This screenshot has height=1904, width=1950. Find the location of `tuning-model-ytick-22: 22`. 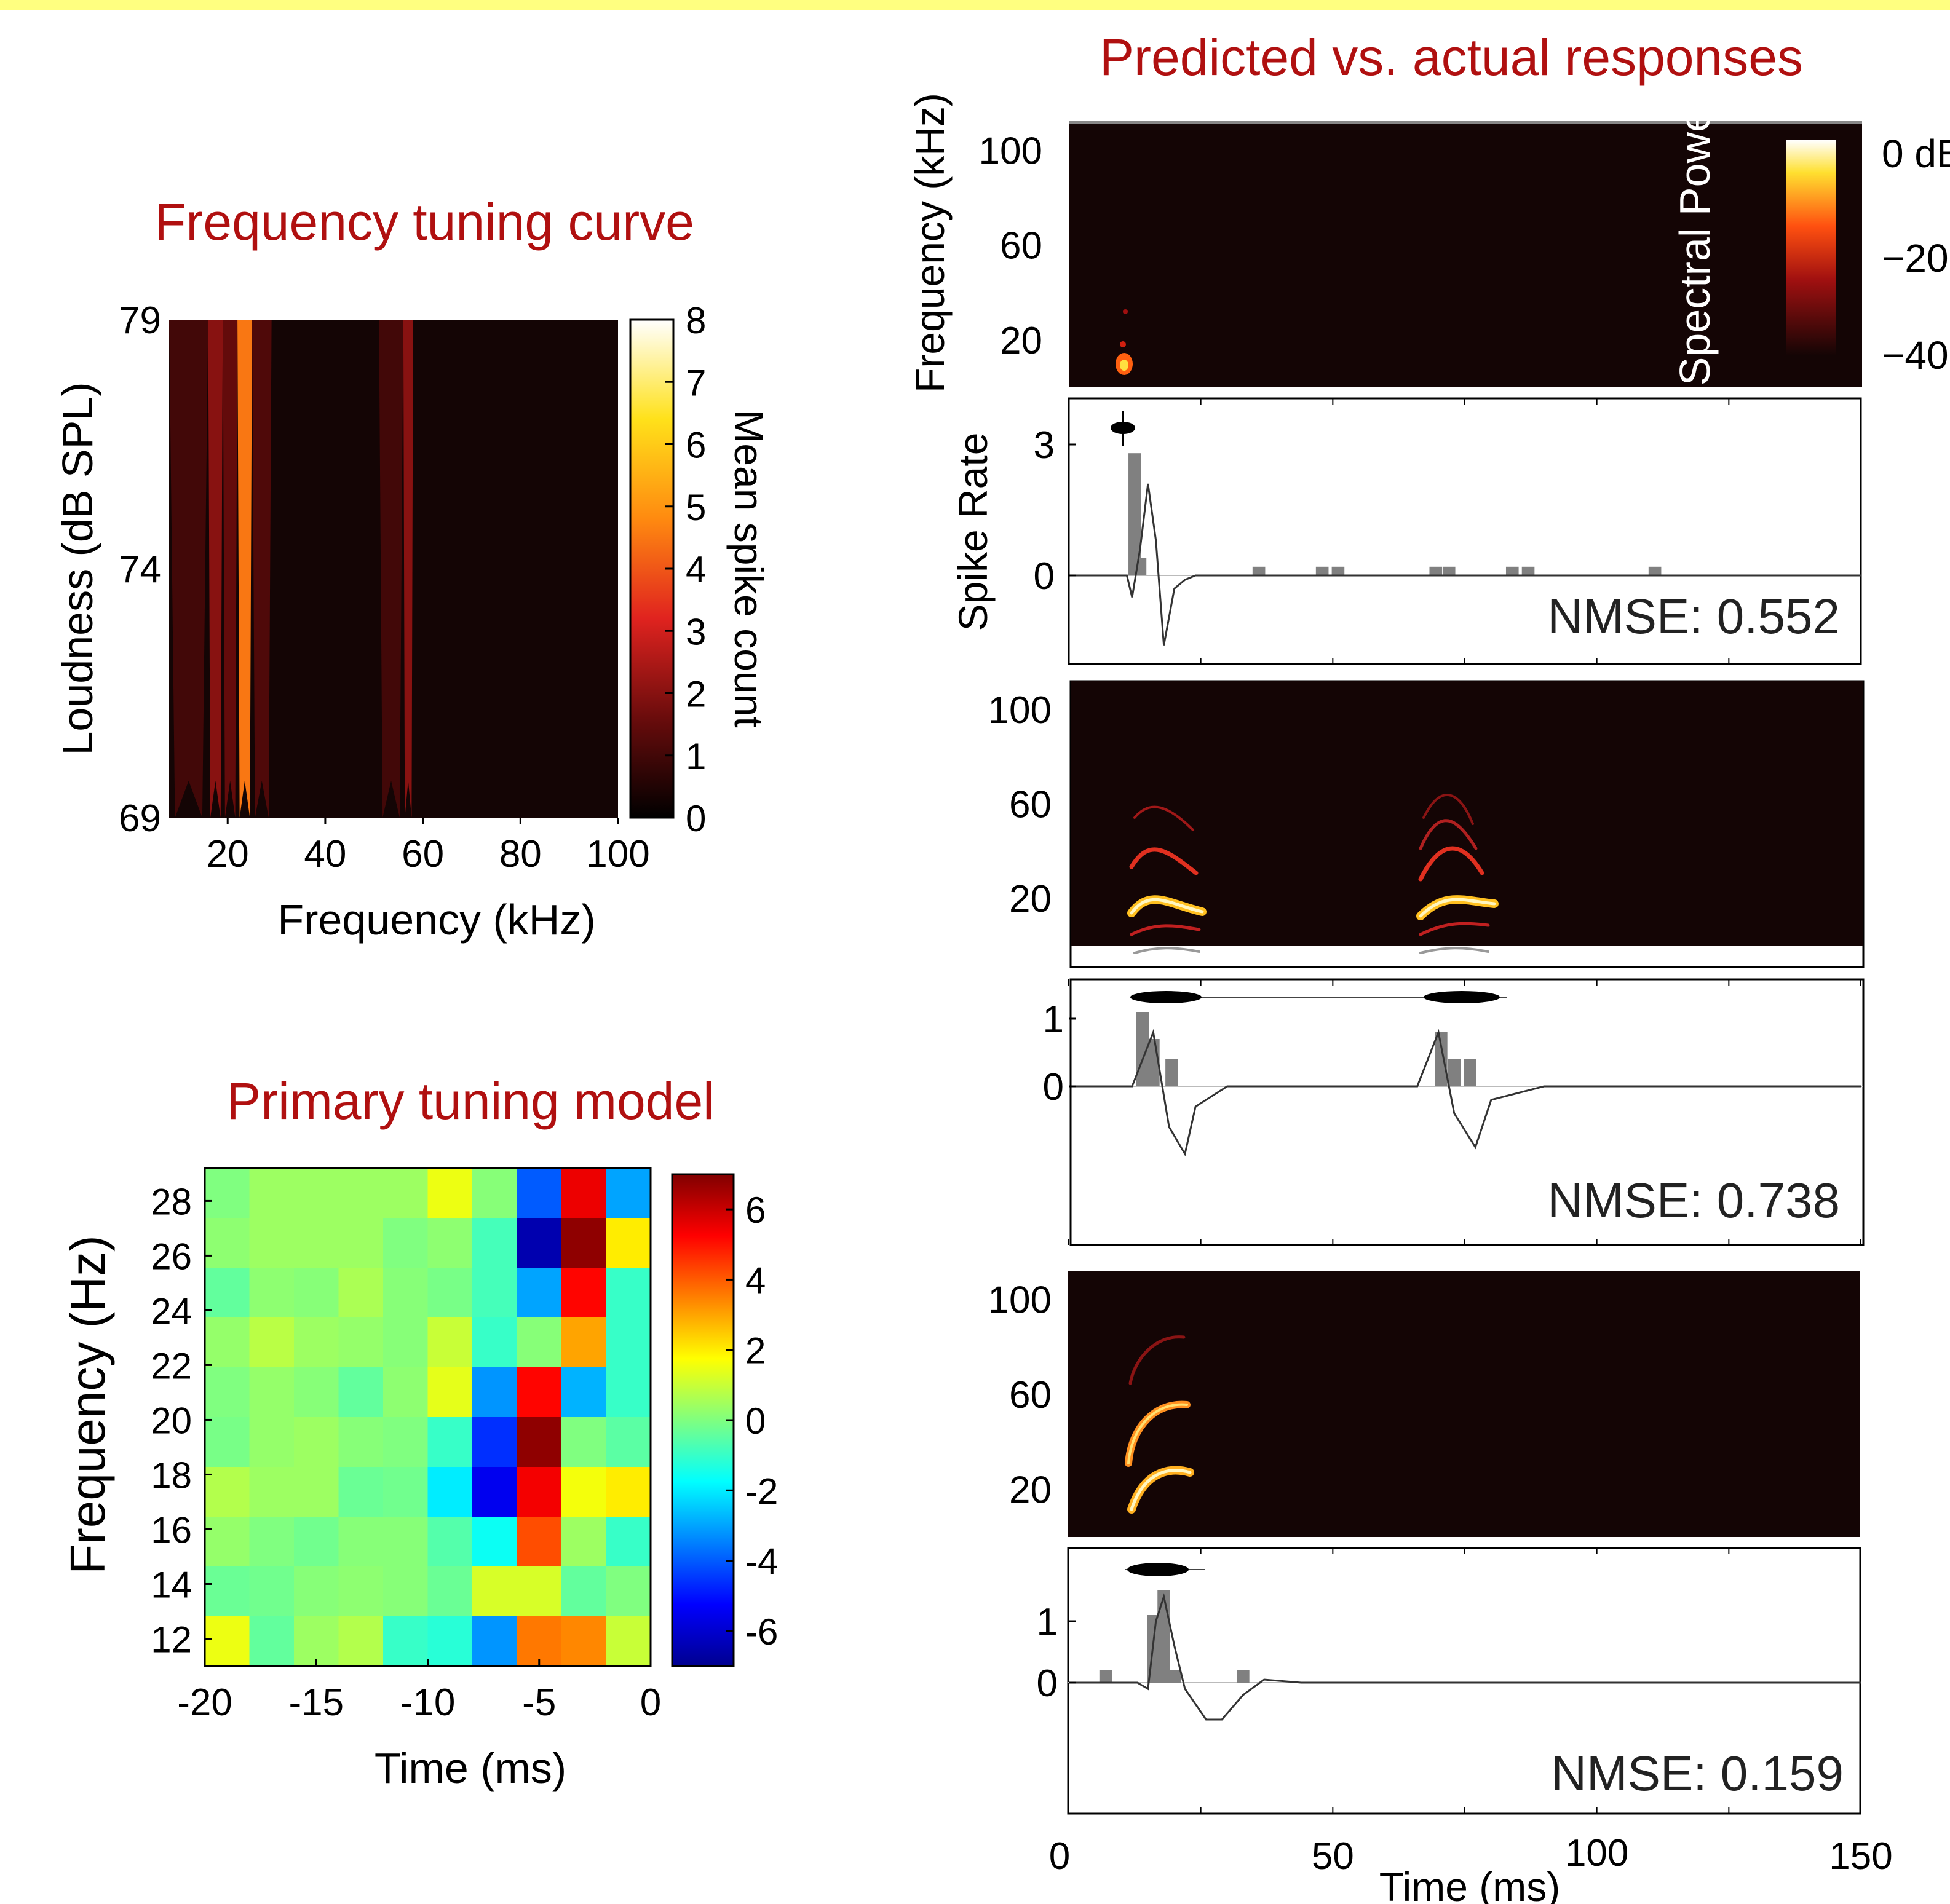

tuning-model-ytick-22: 22 is located at coordinates (171, 1365).